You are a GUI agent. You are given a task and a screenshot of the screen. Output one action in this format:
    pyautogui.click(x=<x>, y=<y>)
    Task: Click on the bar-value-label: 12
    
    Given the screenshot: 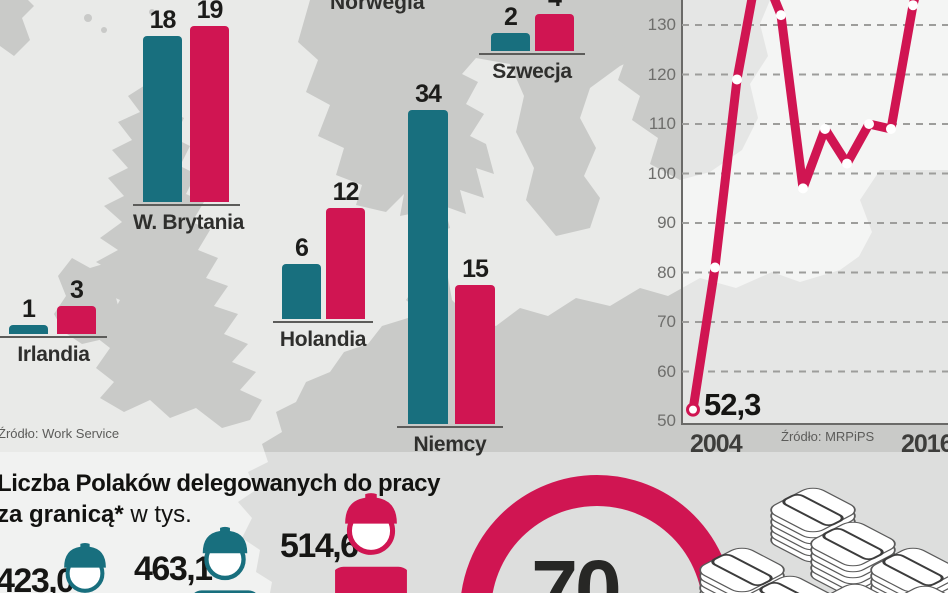 What is the action you would take?
    pyautogui.click(x=346, y=192)
    